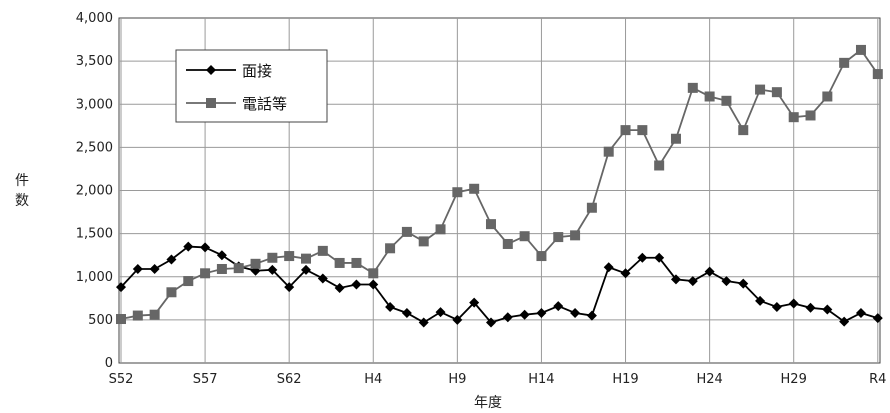 The width and height of the screenshot is (890, 413). I want to click on x-tick-label: R4, so click(877, 379).